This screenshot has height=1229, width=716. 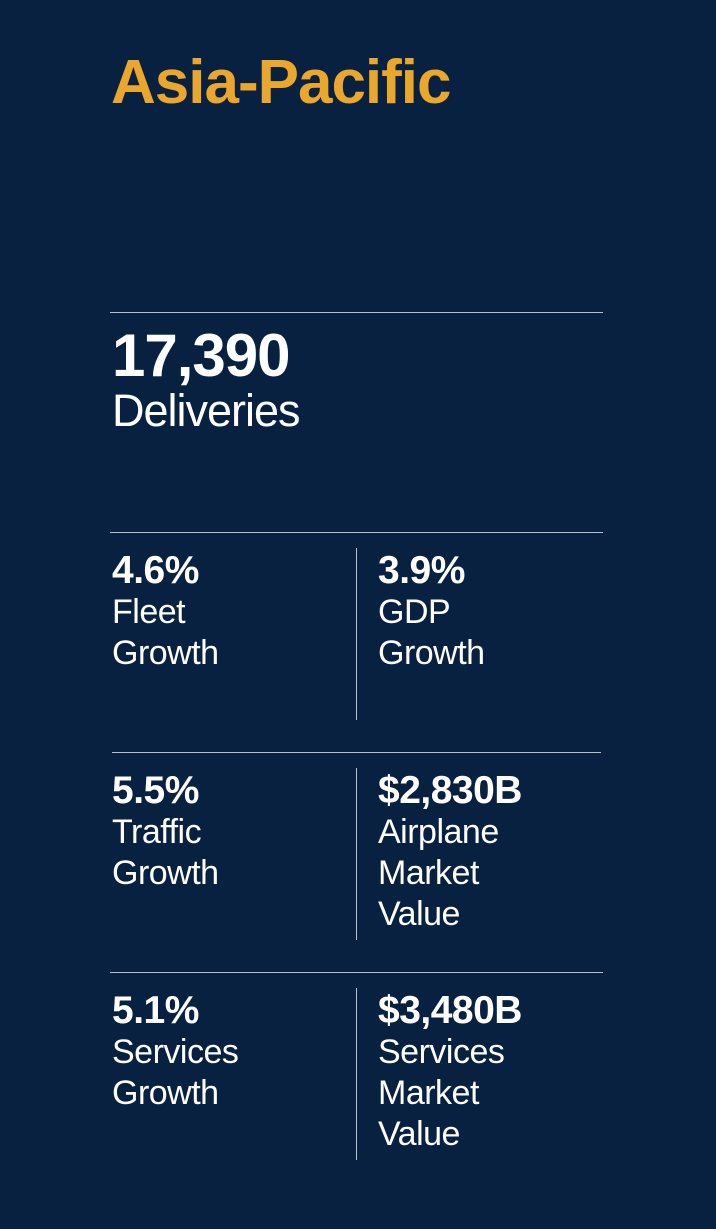 I want to click on stat-services-growth: 5.1% Services Growth, so click(x=227, y=1051).